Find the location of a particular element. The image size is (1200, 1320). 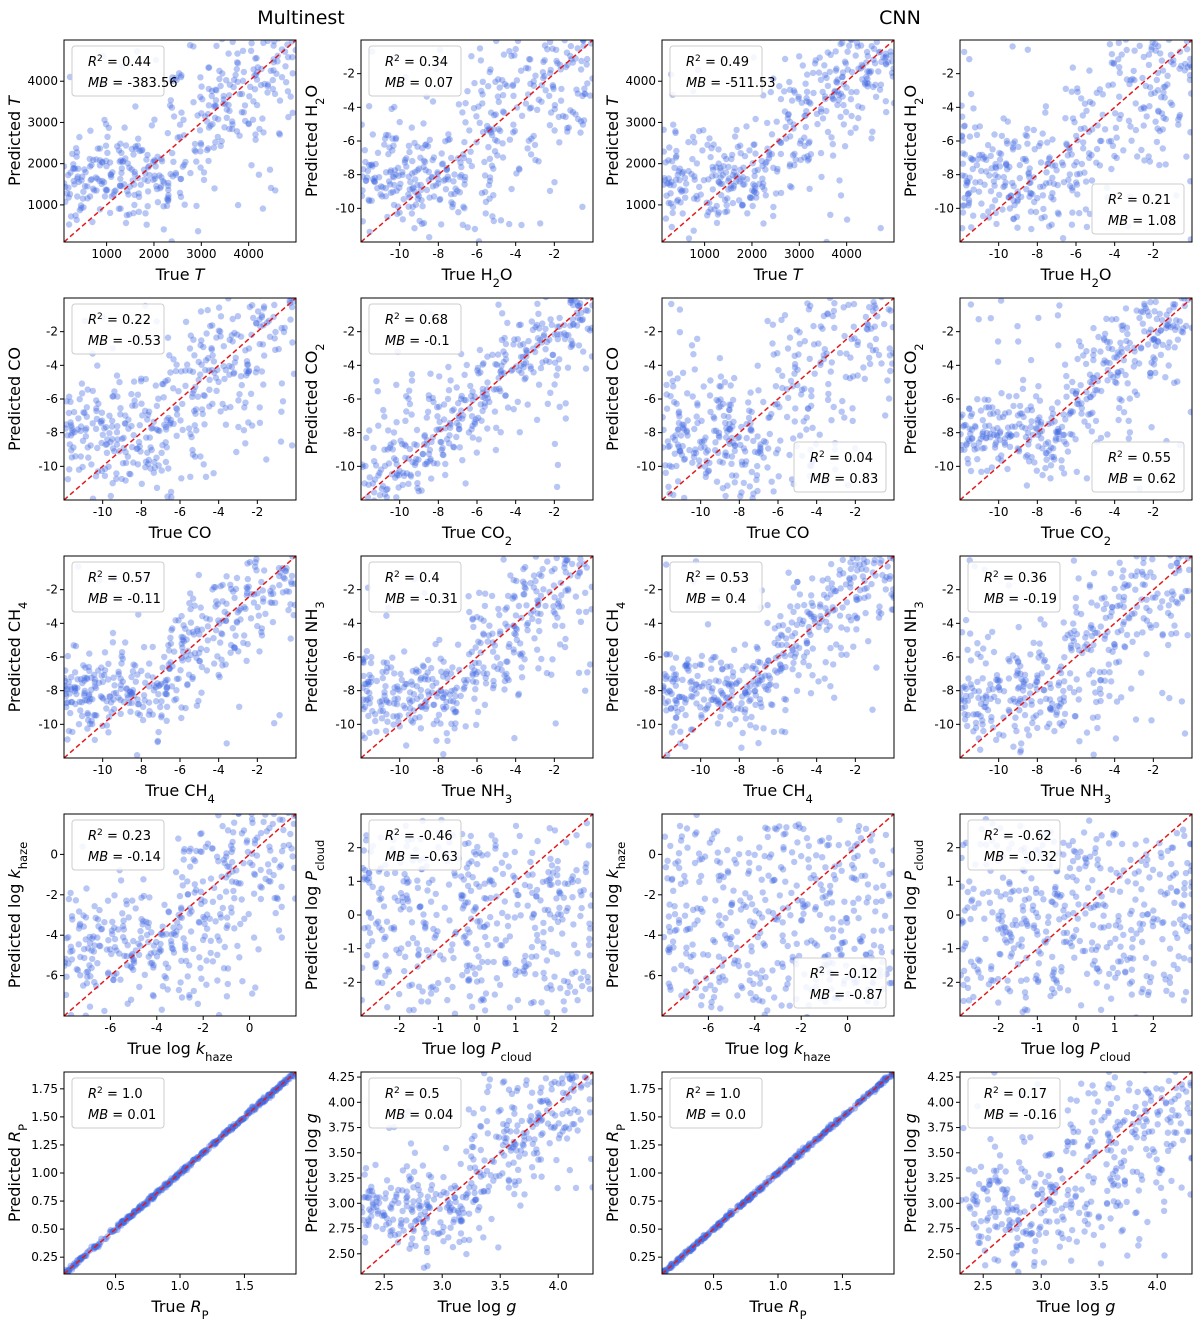

scatter-points is located at coordinates (778, 399).